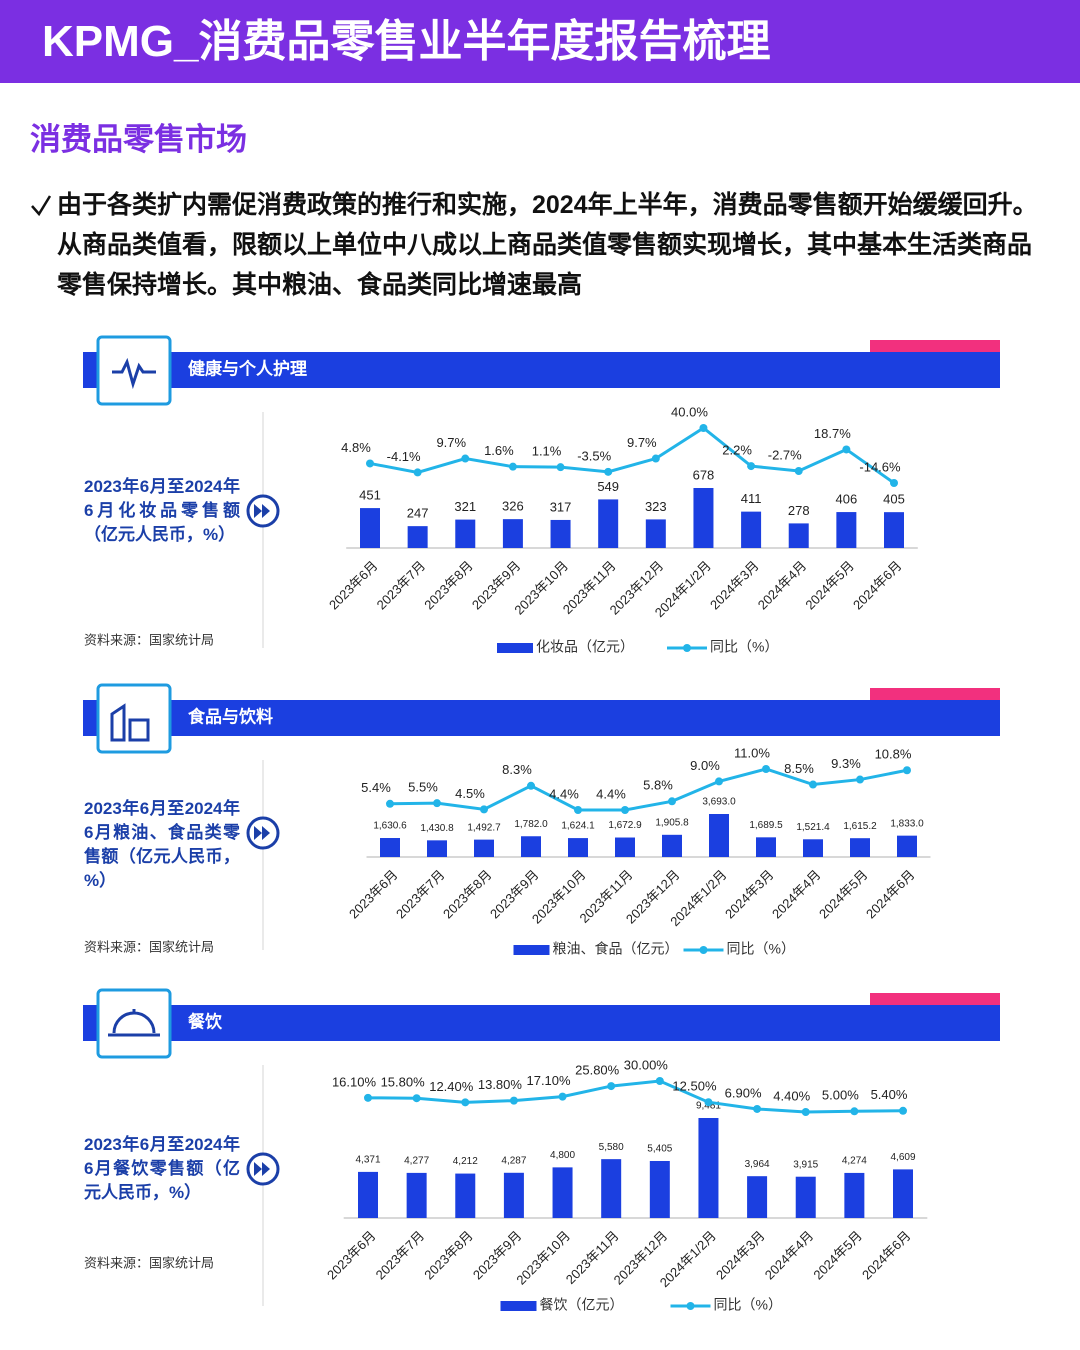 This screenshot has width=1080, height=1350. Describe the element at coordinates (597, 1070) in the screenshot. I see `line-value-label: 25.80%` at that location.